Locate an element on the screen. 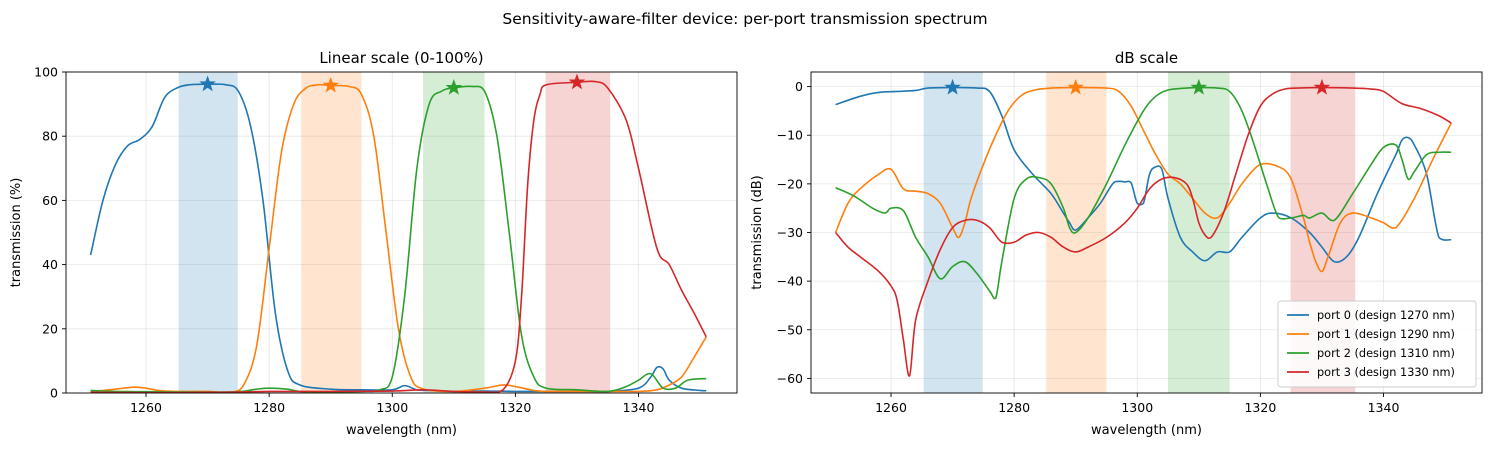 This screenshot has height=450, width=1489. linear-y-tick-label: 60 is located at coordinates (50, 200).